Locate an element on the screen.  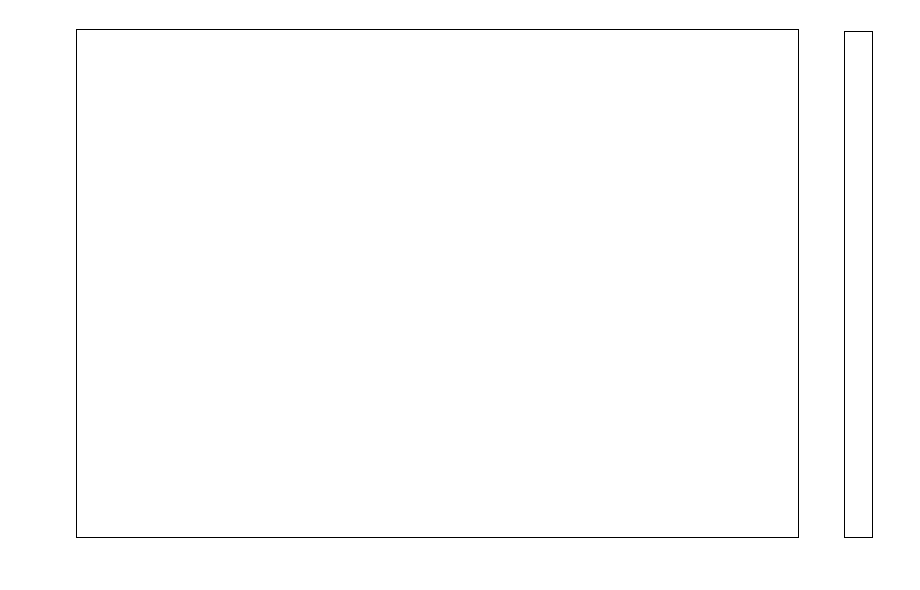
colorbar is located at coordinates (858, 284).